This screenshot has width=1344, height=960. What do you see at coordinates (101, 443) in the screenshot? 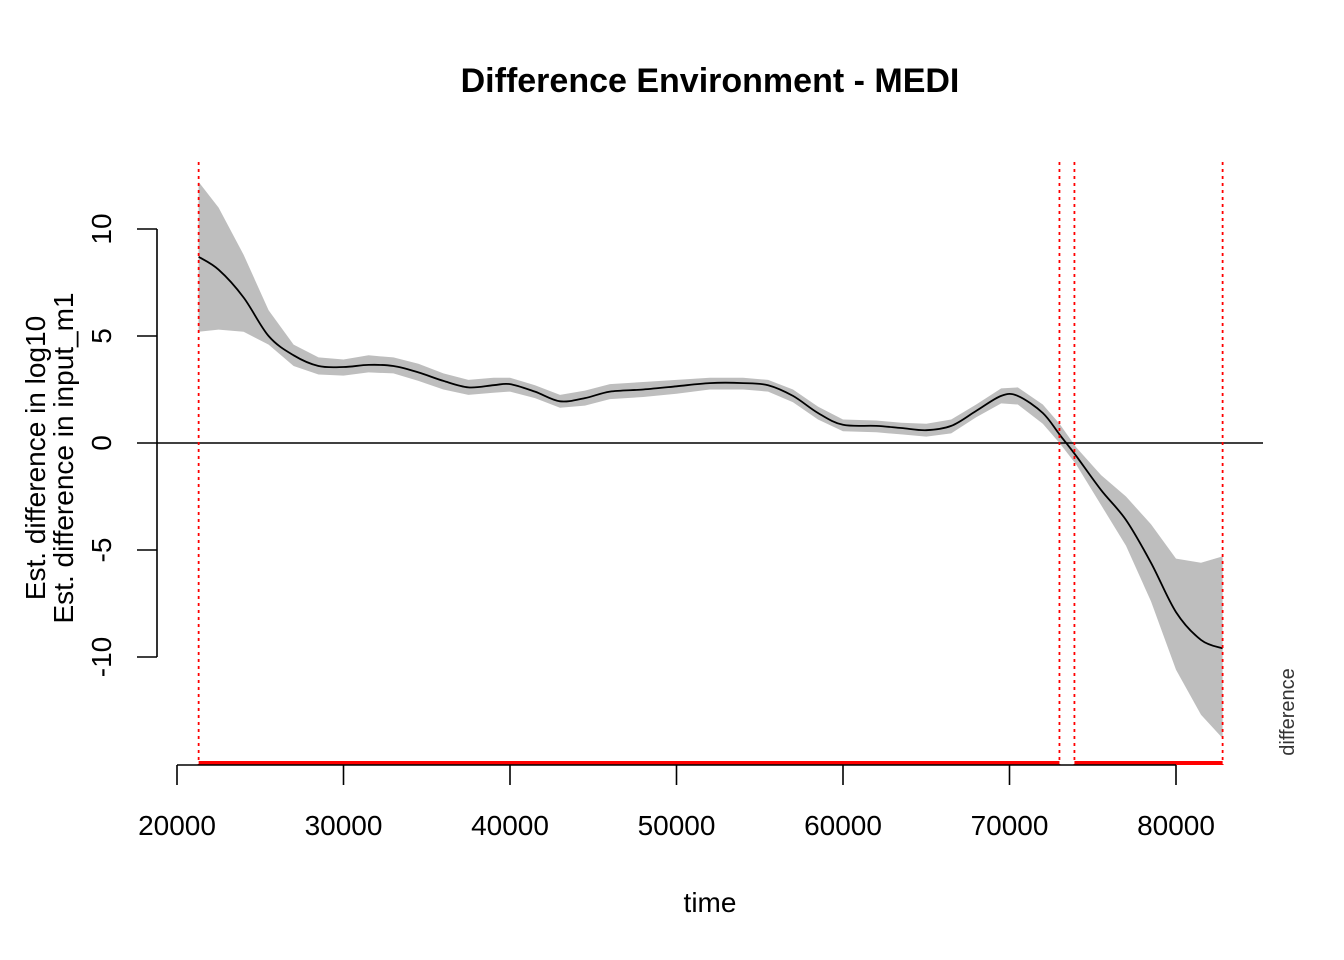
I see `y-tick-label: 0` at bounding box center [101, 443].